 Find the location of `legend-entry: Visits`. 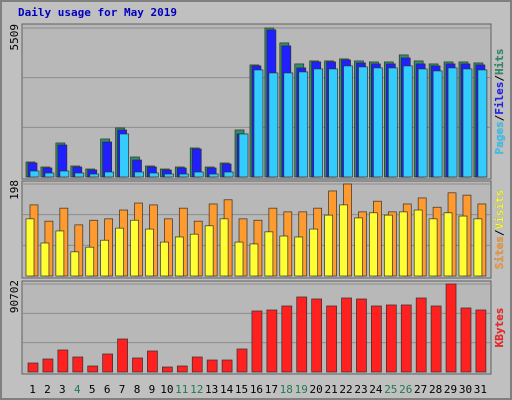

legend-entry: Visits is located at coordinates (499, 210).